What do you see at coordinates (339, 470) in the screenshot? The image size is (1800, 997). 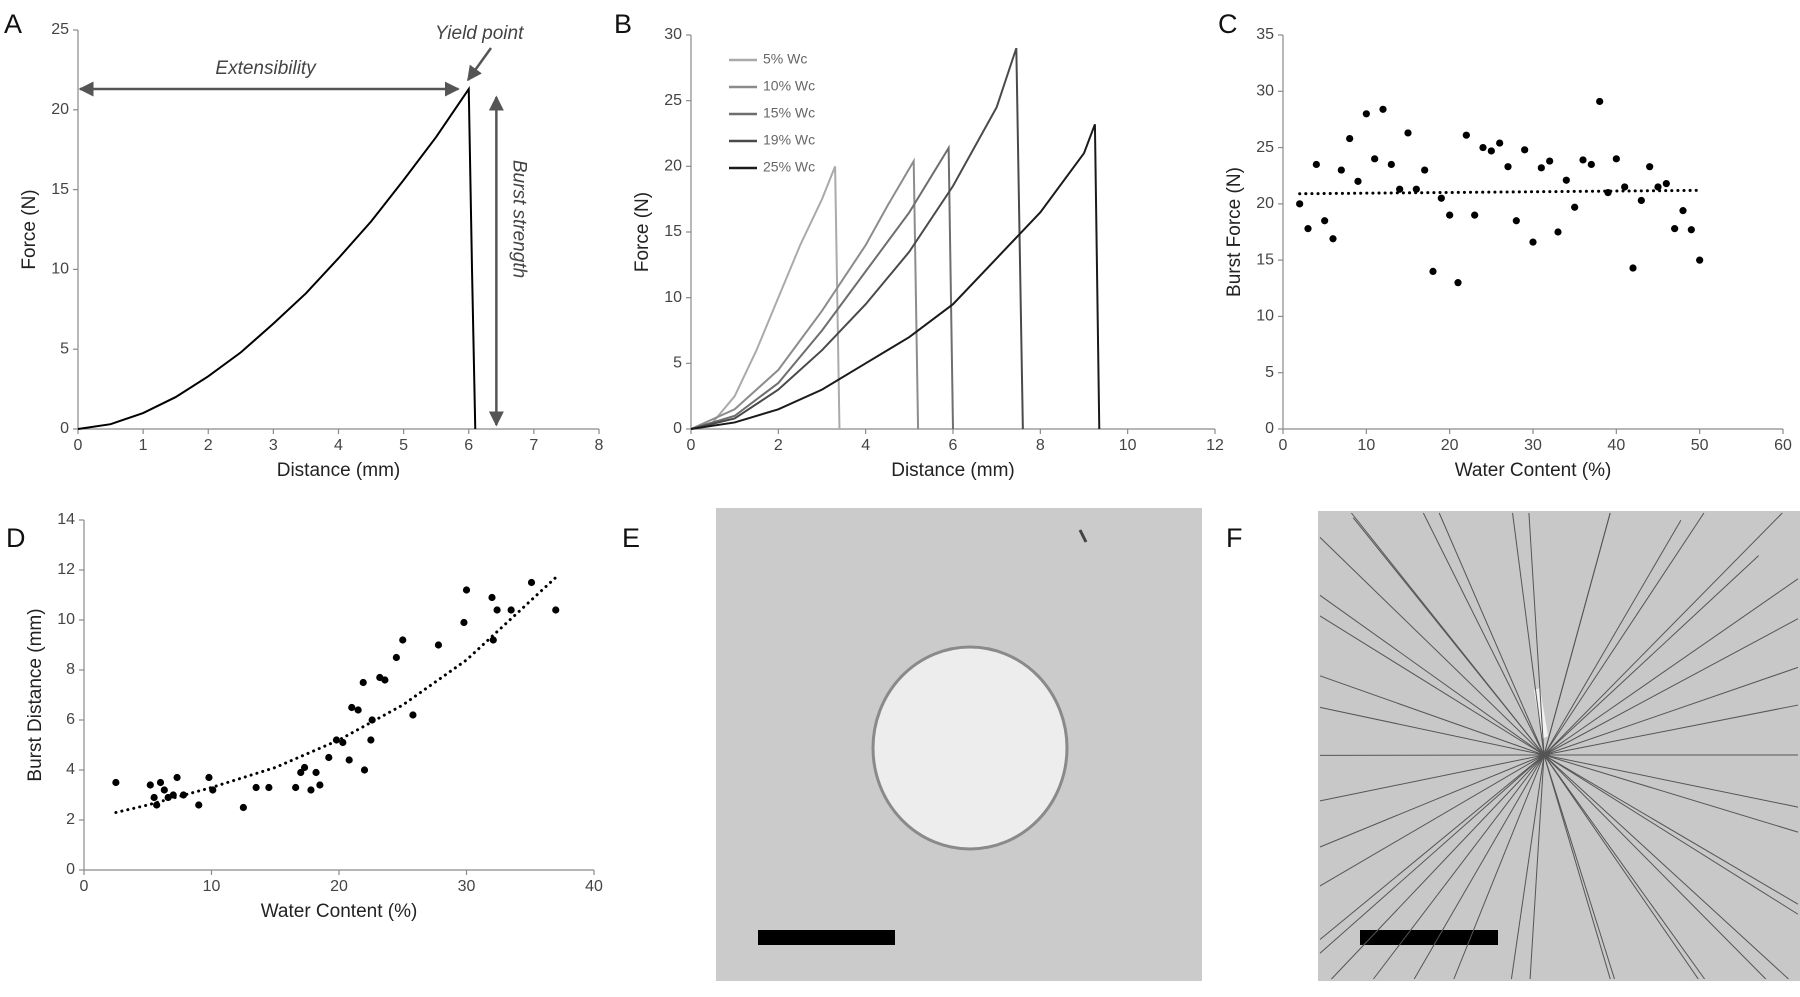 I see `x-axis-label: Distance (mm)` at bounding box center [339, 470].